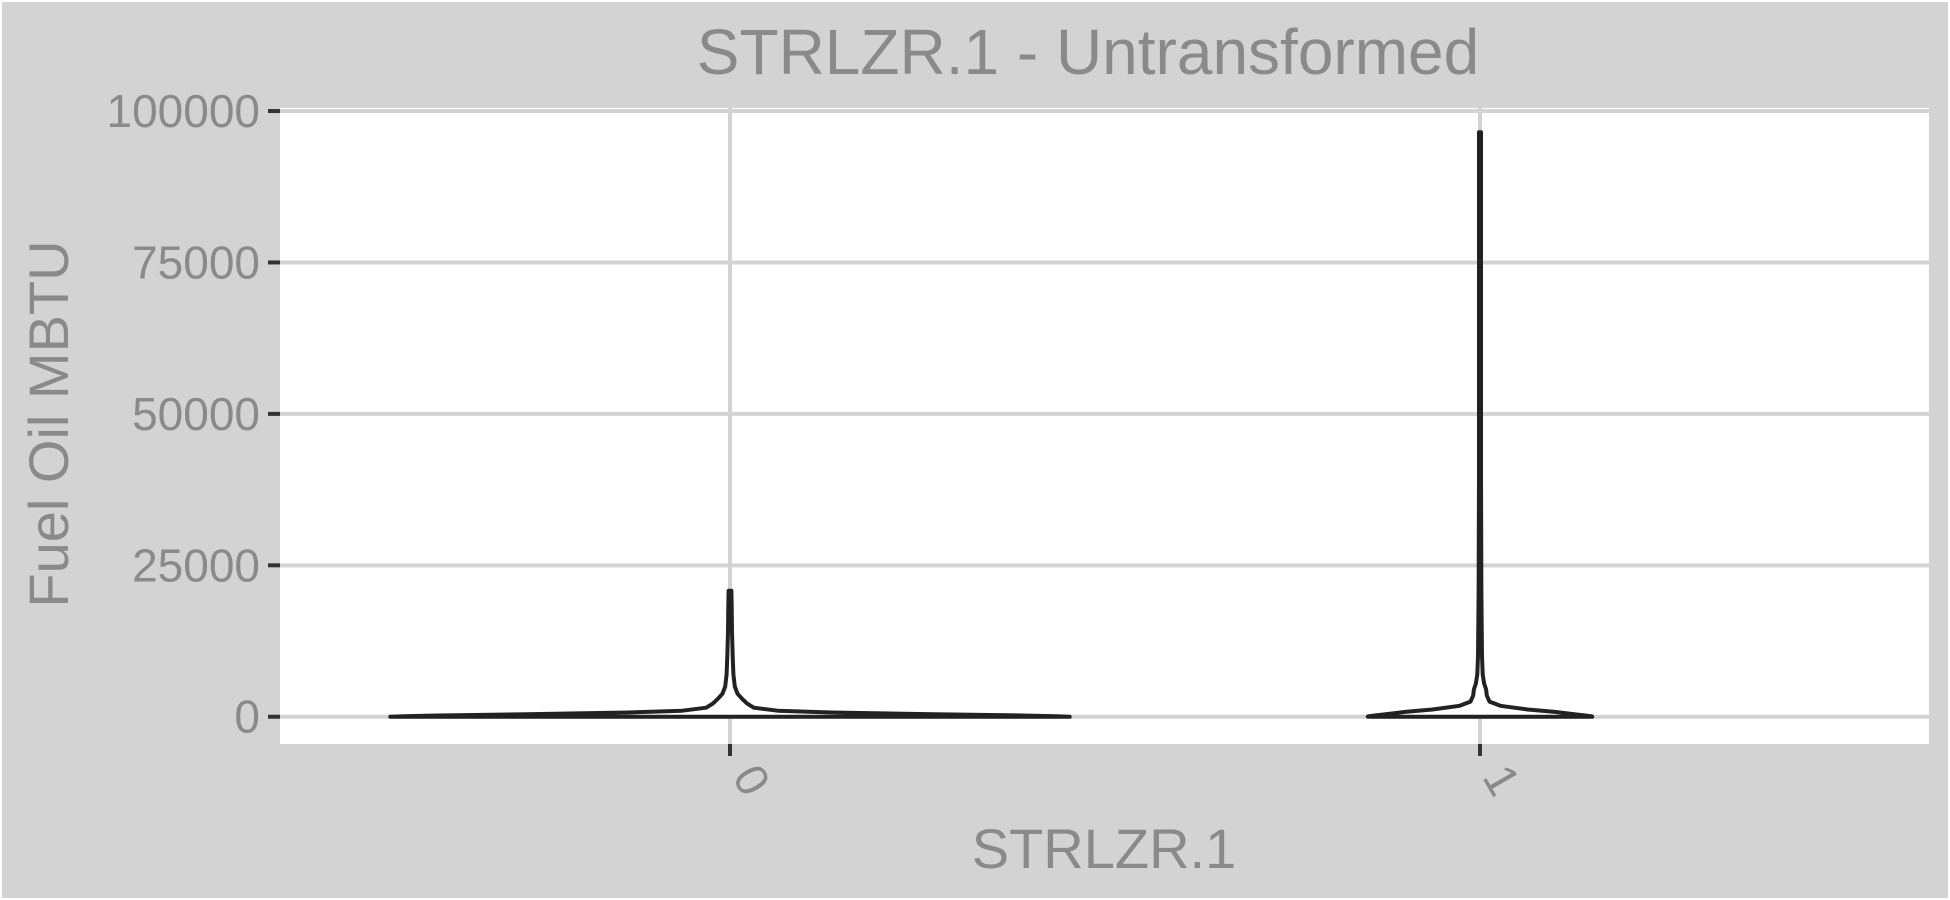 Image resolution: width=1950 pixels, height=900 pixels. What do you see at coordinates (247, 717) in the screenshot?
I see `y-tick-label: 0` at bounding box center [247, 717].